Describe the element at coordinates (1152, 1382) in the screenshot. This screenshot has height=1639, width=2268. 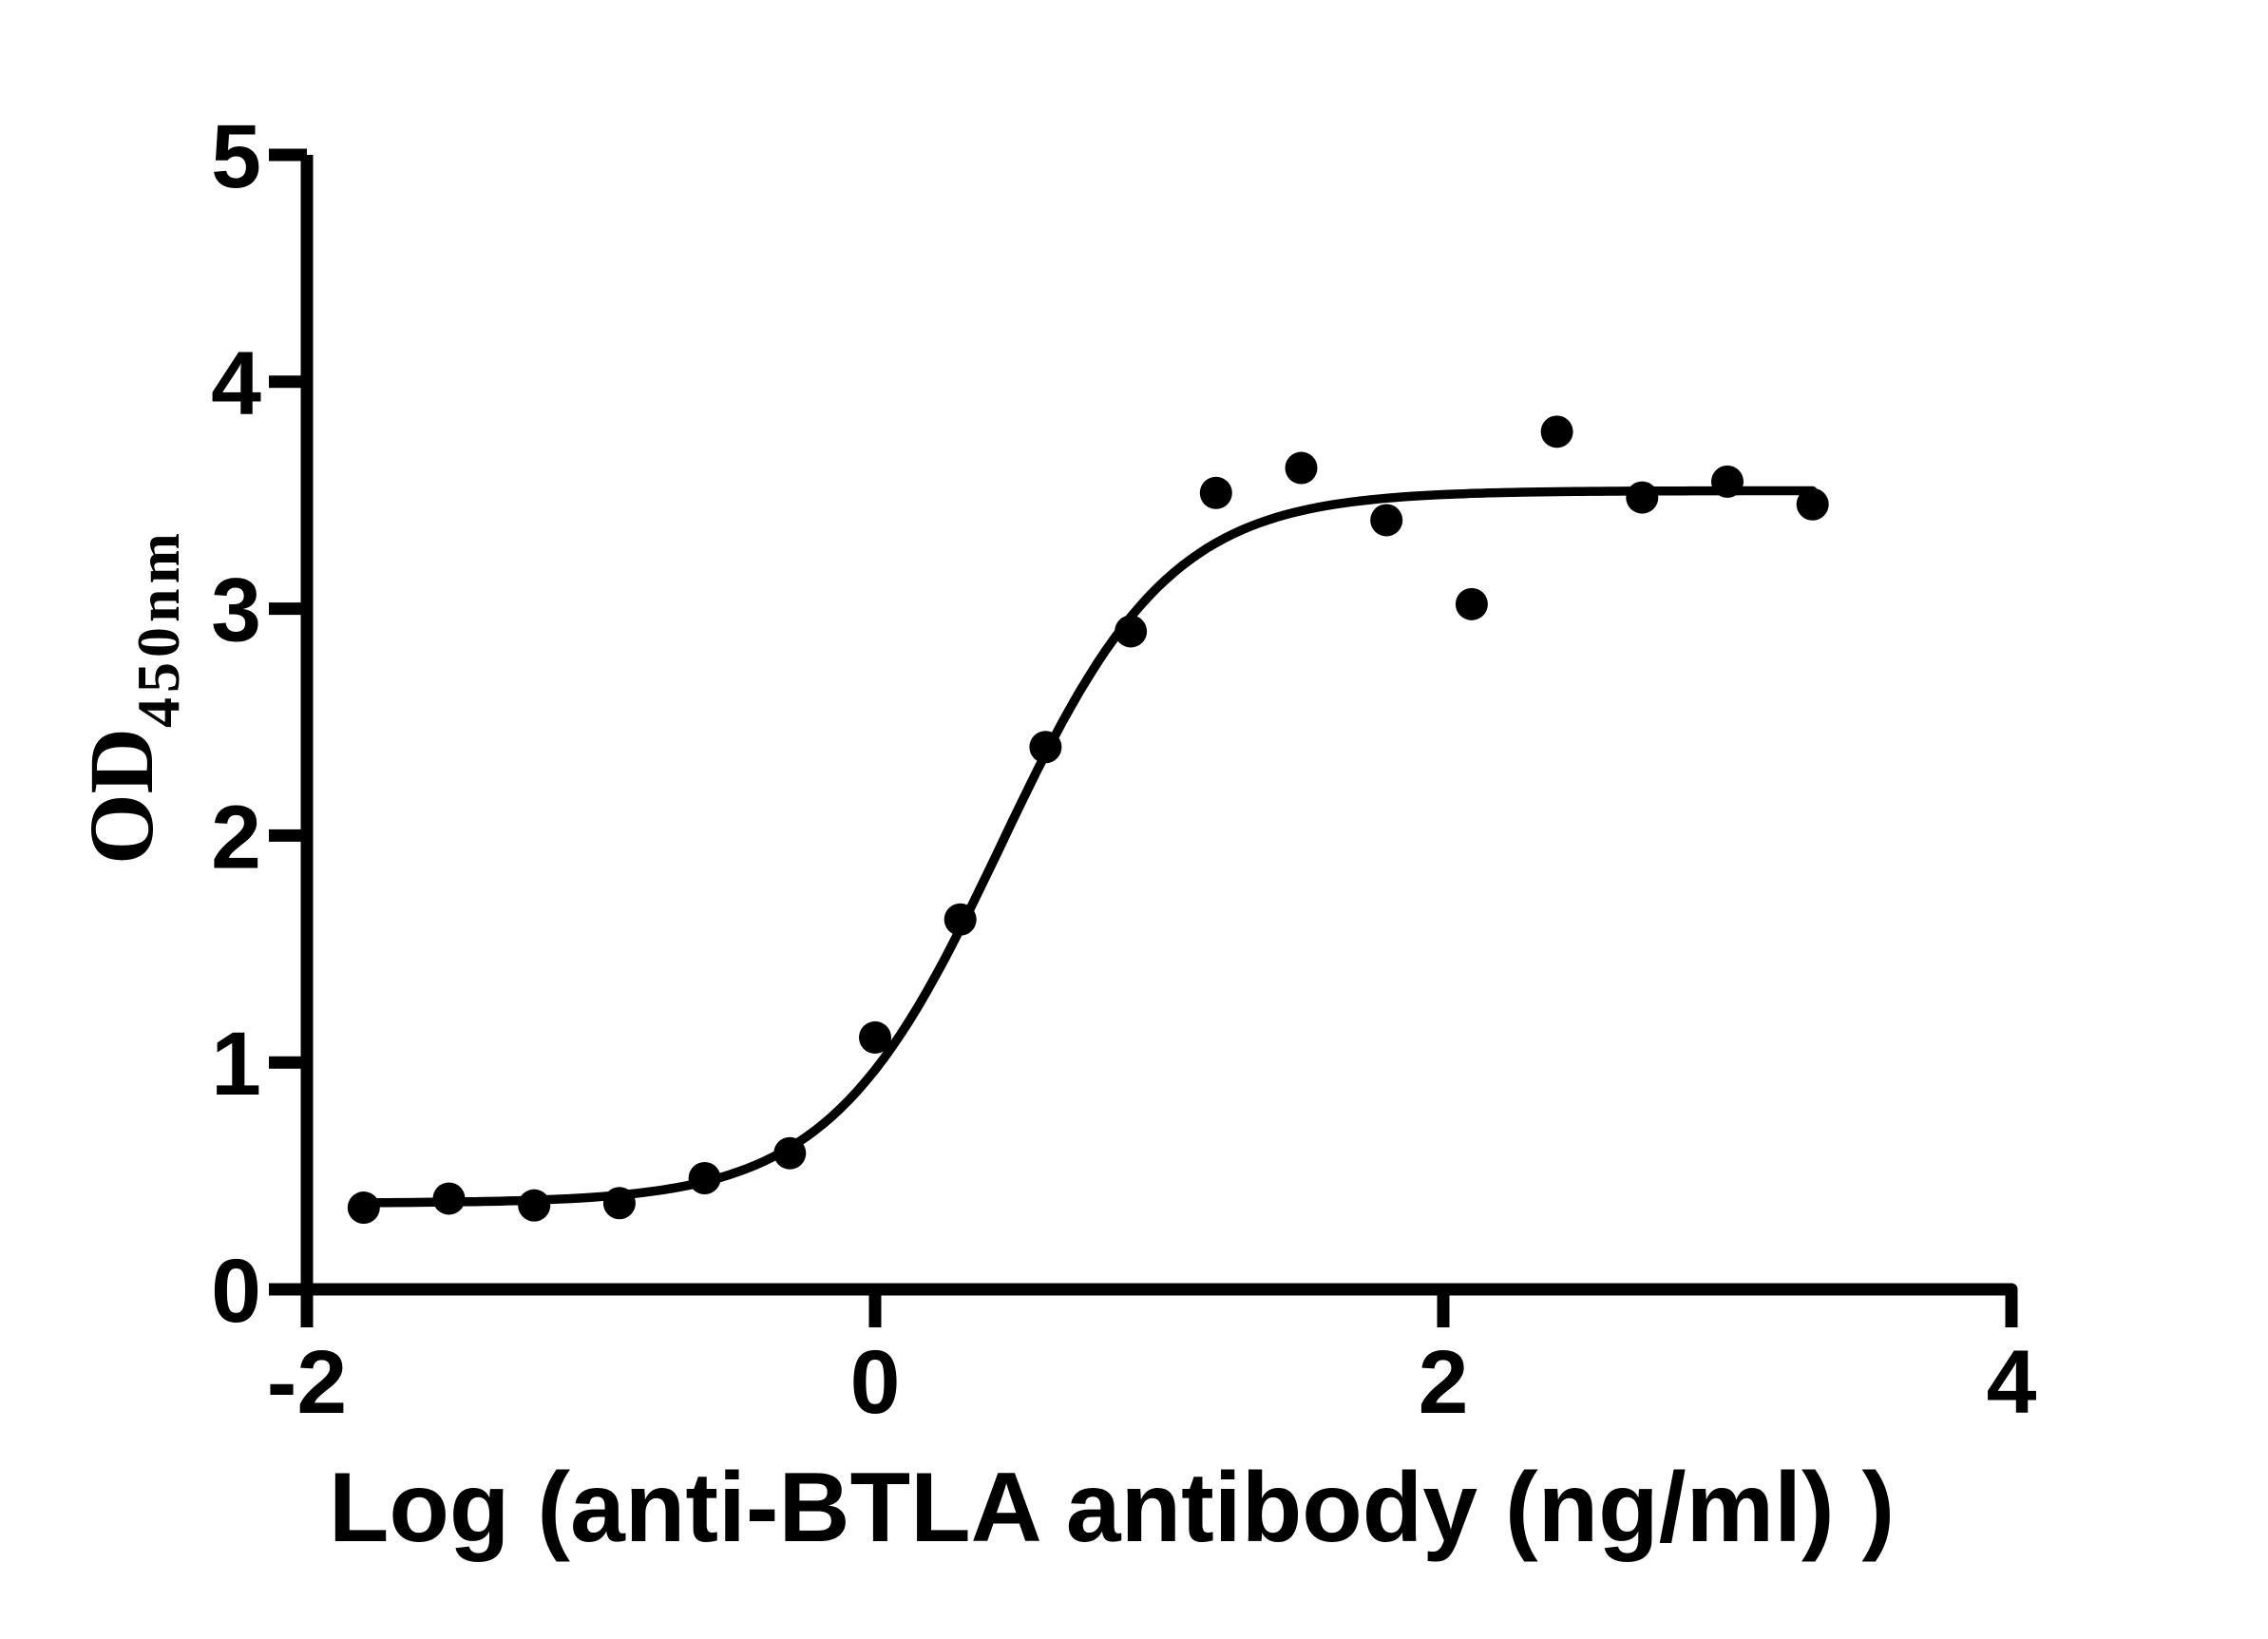
I see `x-tick-labels: -2 0 2 4` at that location.